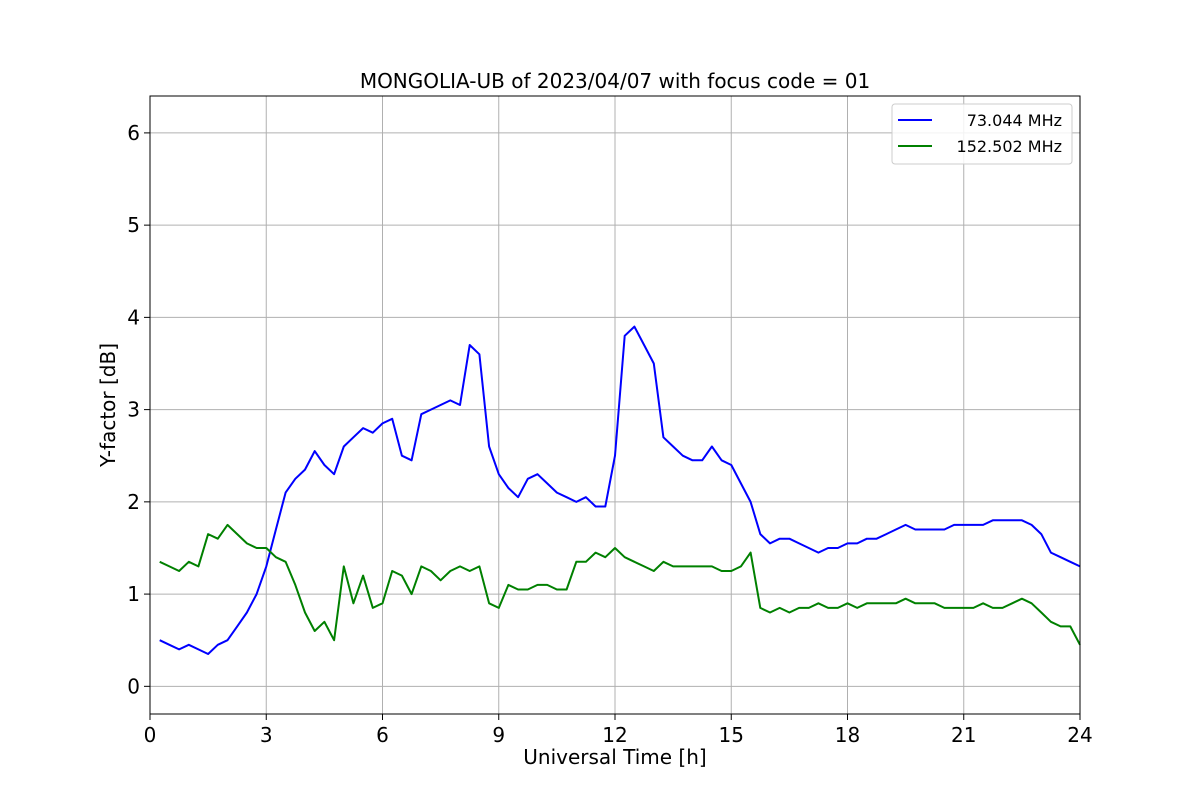 Image resolution: width=1200 pixels, height=800 pixels. Describe the element at coordinates (847, 735) in the screenshot. I see `x-tick-label: 18` at that location.